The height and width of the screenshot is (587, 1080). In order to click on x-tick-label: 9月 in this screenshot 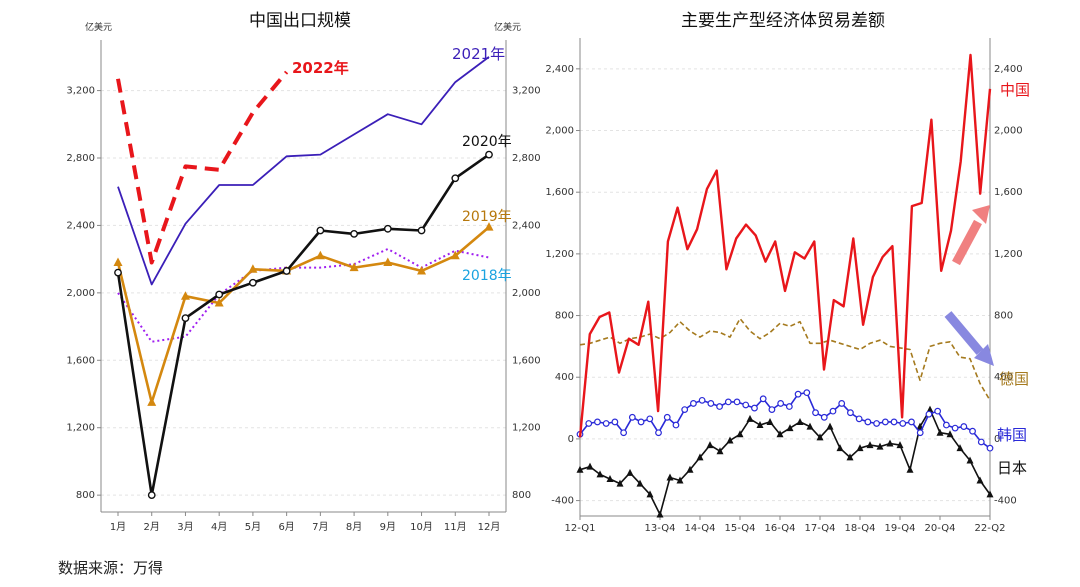, I will do `click(388, 527)`.